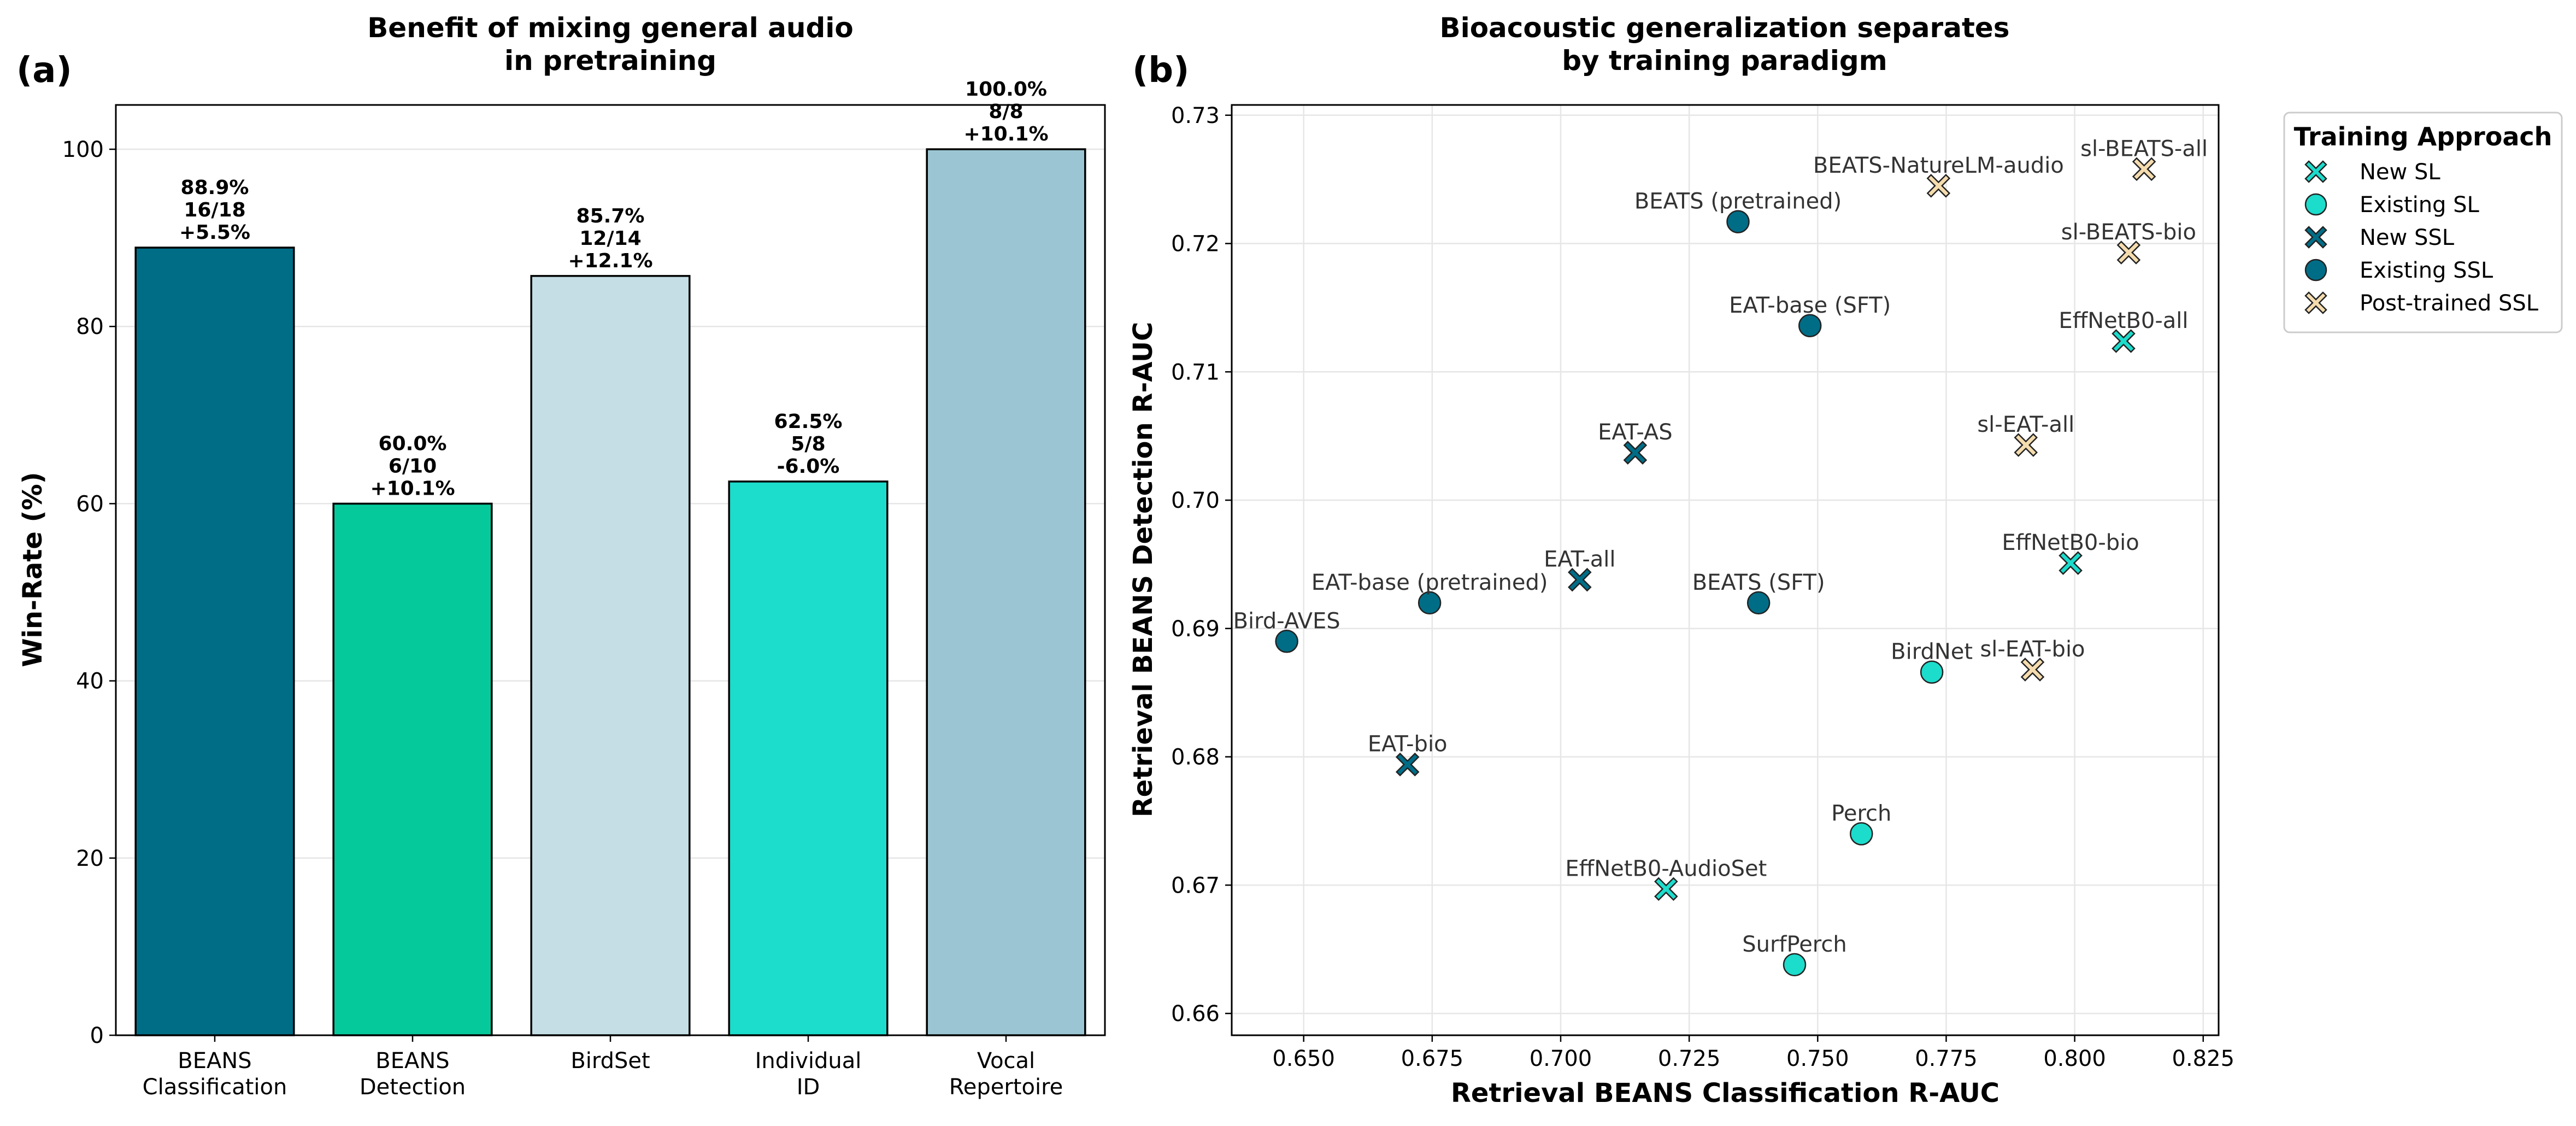  What do you see at coordinates (1195, 1014) in the screenshot?
I see `panel-b-y-tick-label: 0.66` at bounding box center [1195, 1014].